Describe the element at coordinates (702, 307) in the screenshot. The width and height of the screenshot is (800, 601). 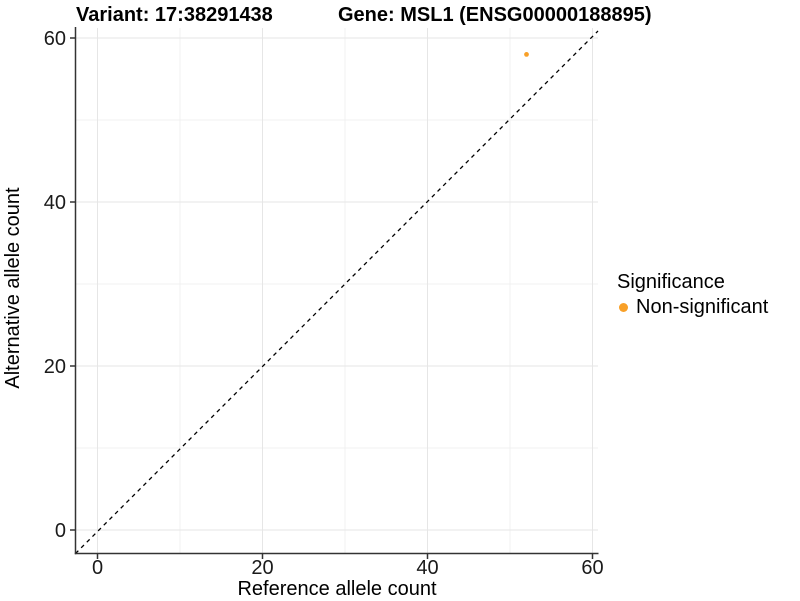
I see `legend-item-label: Non-significant` at that location.